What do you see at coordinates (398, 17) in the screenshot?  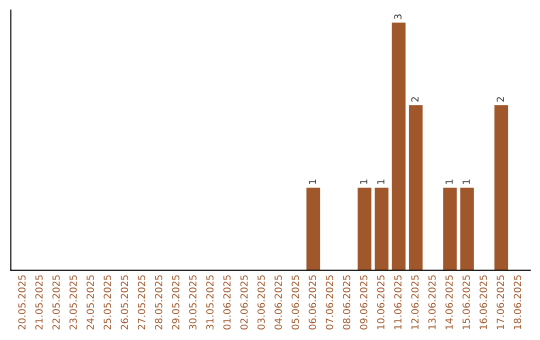 I see `data-label: 3` at bounding box center [398, 17].